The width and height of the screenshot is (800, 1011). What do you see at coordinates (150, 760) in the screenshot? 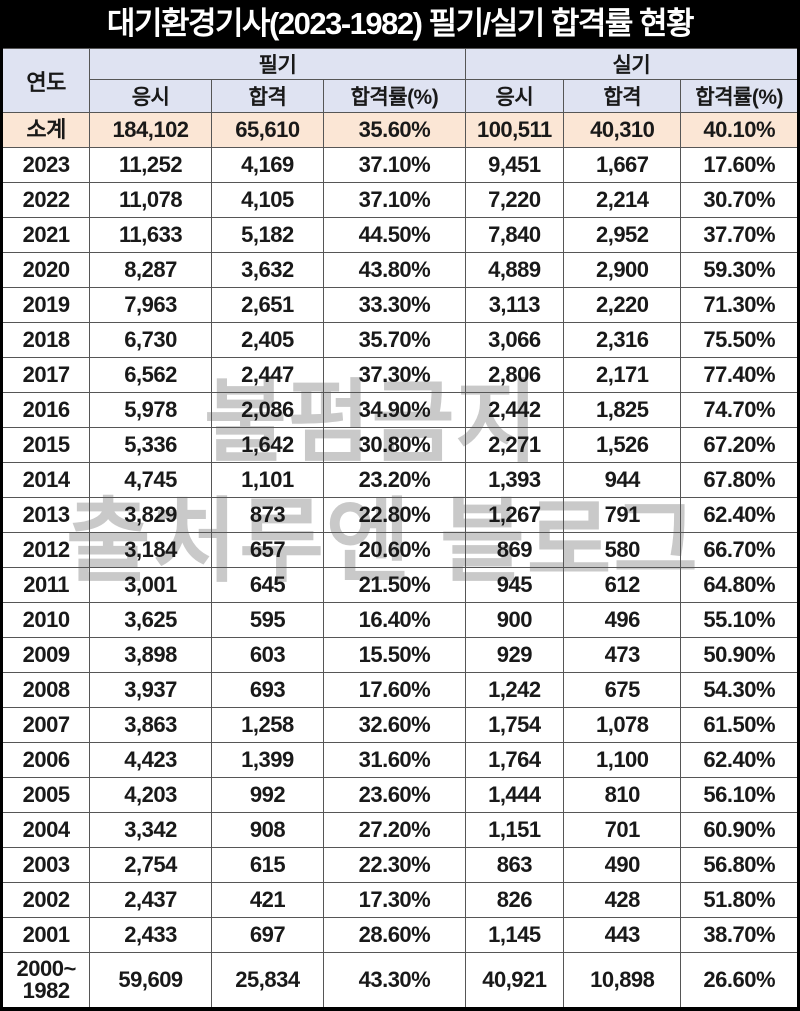
I see `value-cell: 4,423` at bounding box center [150, 760].